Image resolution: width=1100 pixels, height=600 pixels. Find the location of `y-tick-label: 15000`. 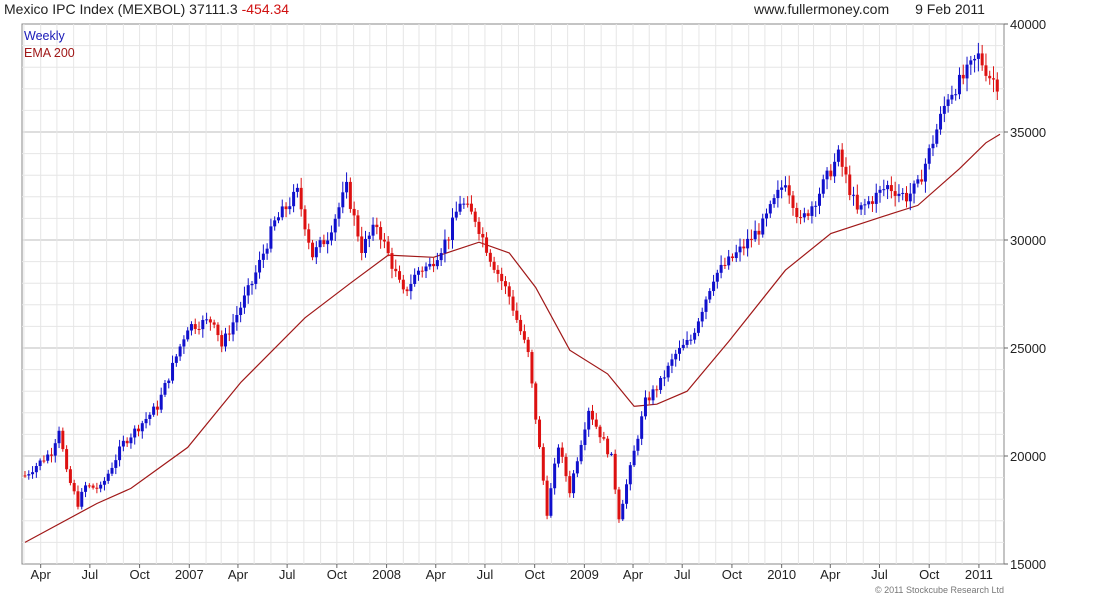

y-tick-label: 15000 is located at coordinates (1028, 564).